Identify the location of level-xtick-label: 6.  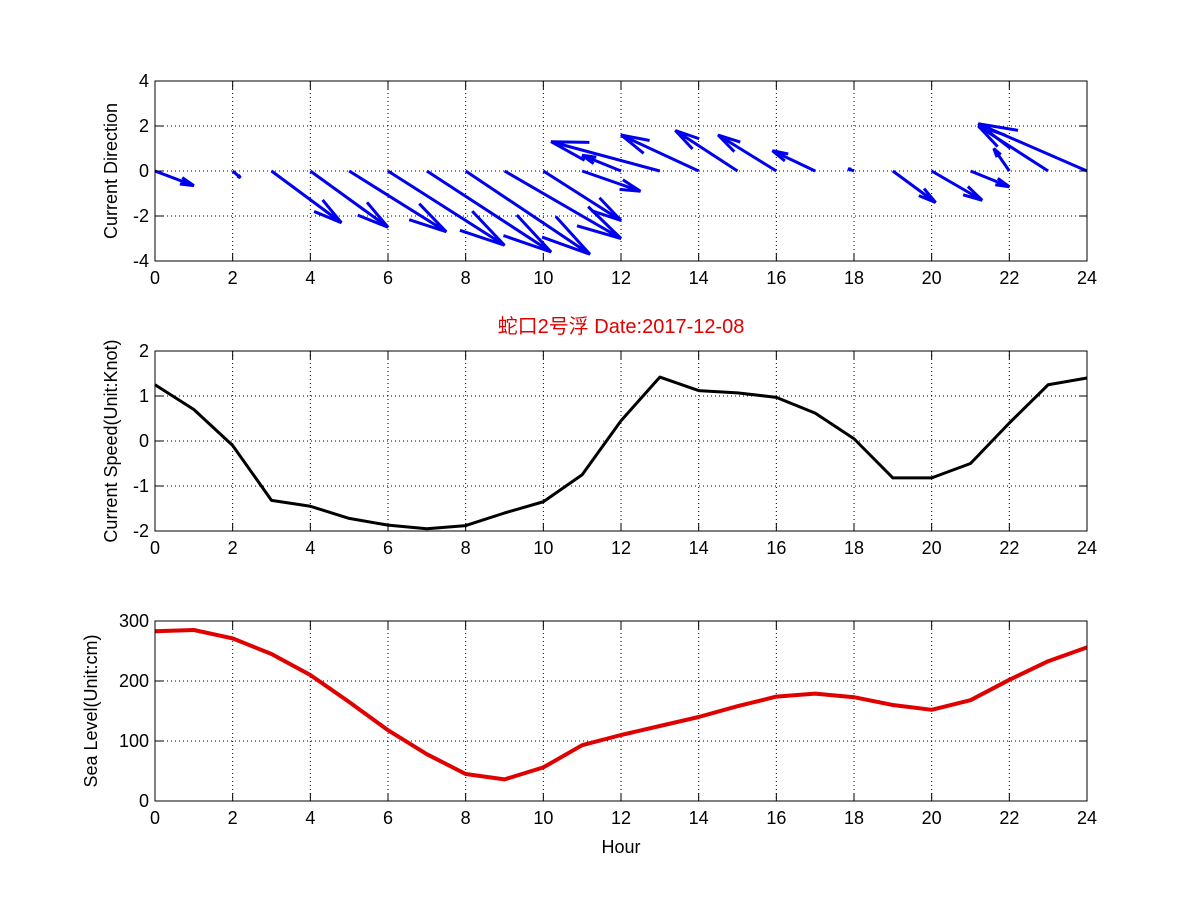
(388, 818).